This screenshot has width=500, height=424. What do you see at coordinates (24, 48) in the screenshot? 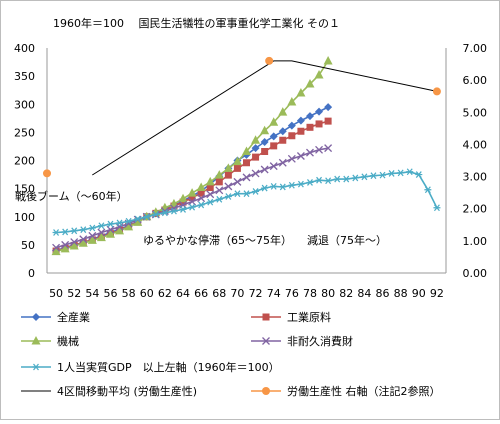
I see `y-left-tick-label: 400` at bounding box center [24, 48].